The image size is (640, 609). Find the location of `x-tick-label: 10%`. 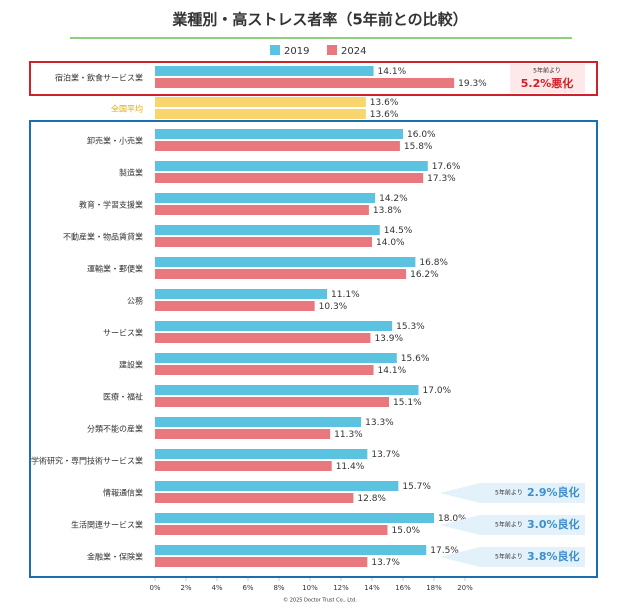

x-tick-label: 10% is located at coordinates (310, 588).